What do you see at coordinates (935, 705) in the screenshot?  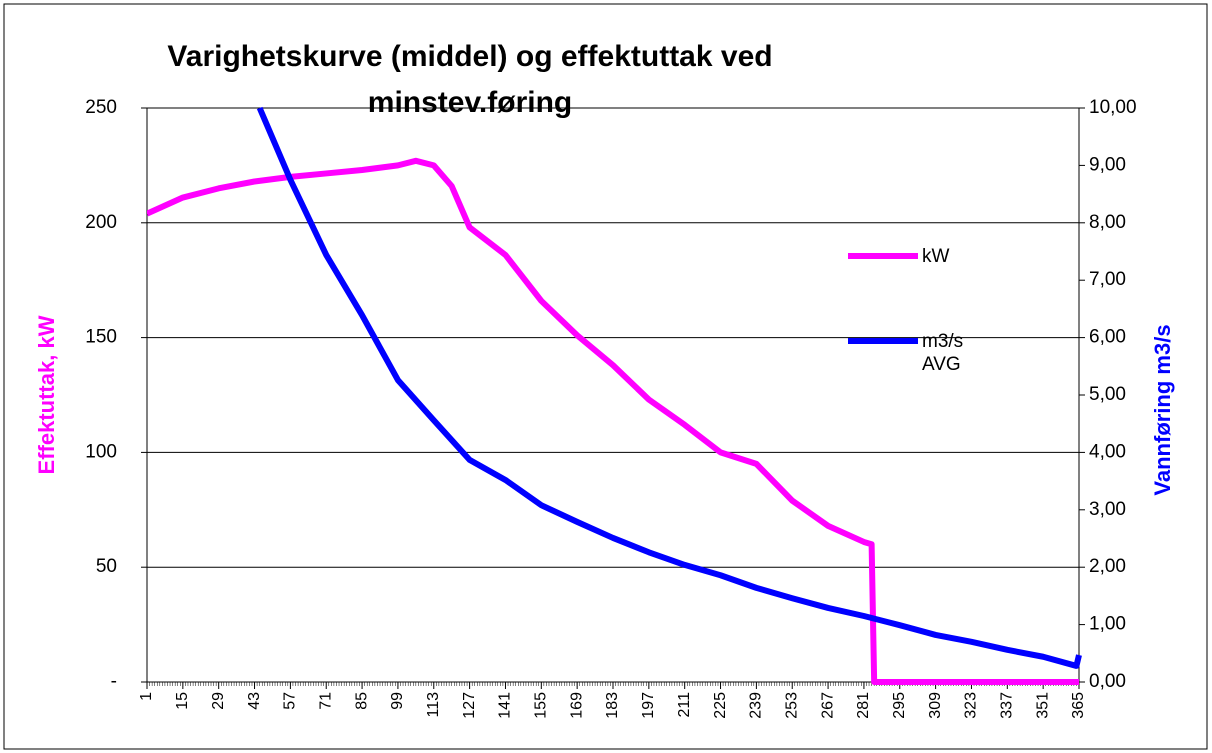 I see `x-tick-label: 309` at bounding box center [935, 705].